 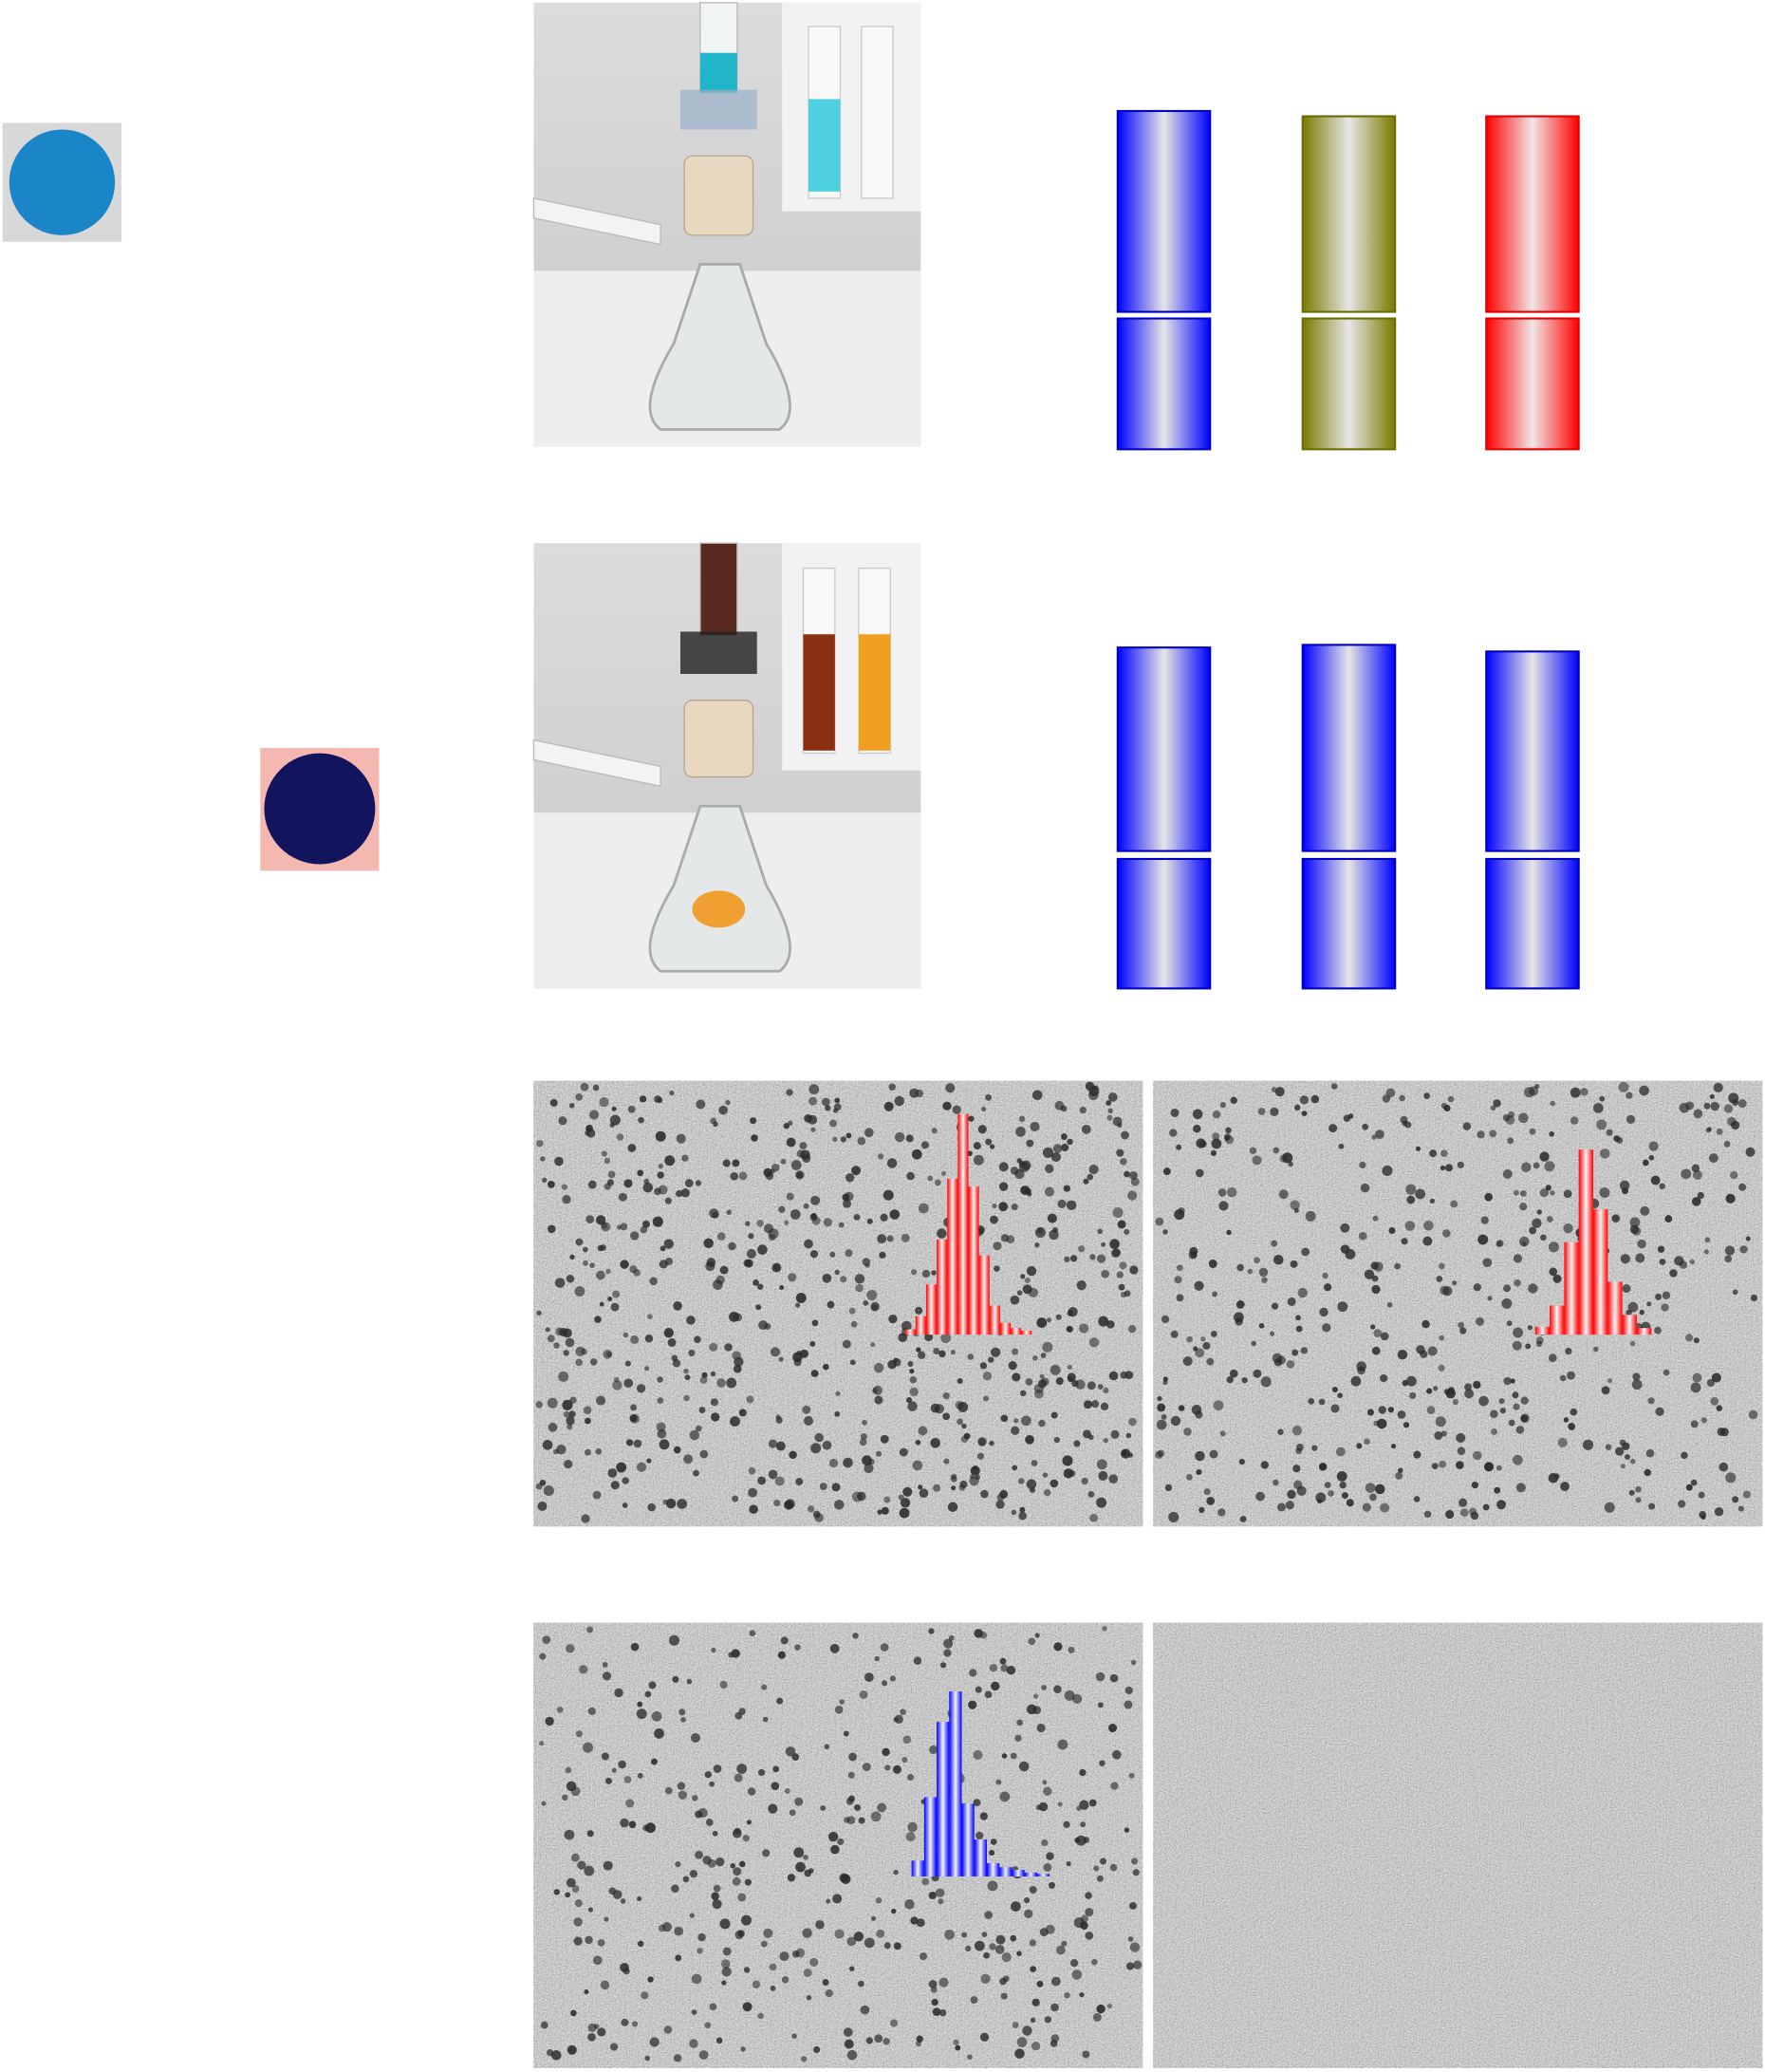 What do you see at coordinates (320, 809) in the screenshot?
I see `membrane` at bounding box center [320, 809].